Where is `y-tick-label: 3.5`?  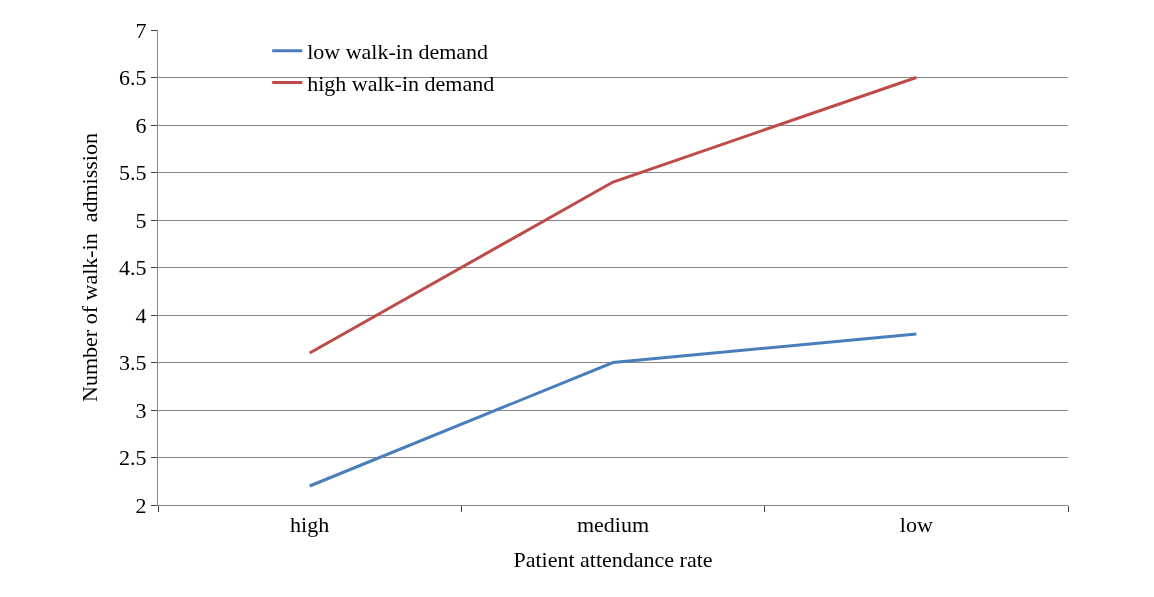
y-tick-label: 3.5 is located at coordinates (133, 363).